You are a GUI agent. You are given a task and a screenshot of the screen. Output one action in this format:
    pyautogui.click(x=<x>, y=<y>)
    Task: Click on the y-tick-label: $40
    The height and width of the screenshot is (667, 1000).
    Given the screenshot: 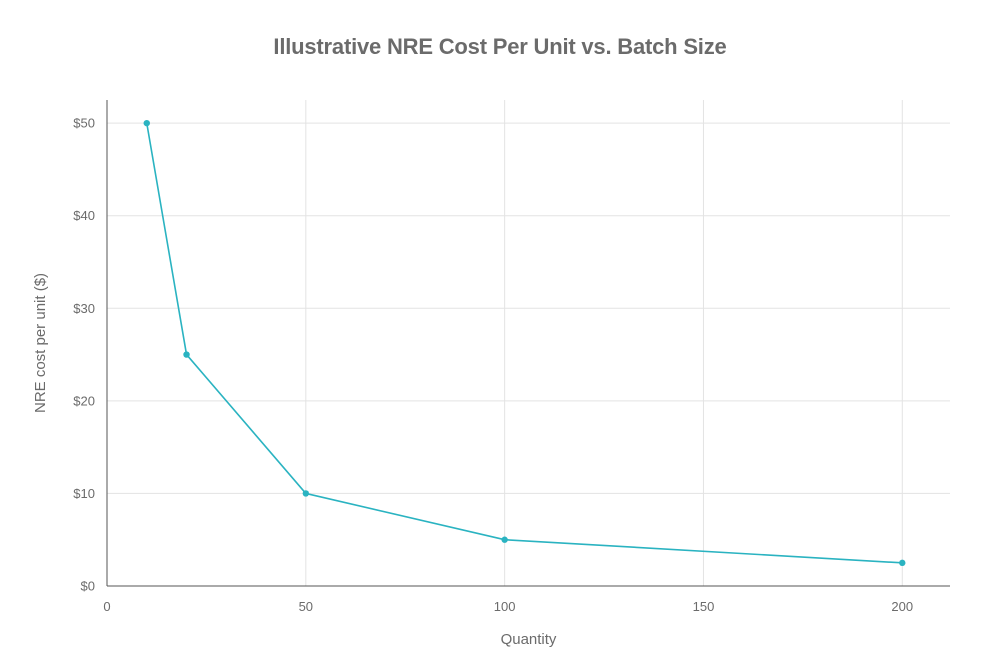 What is the action you would take?
    pyautogui.click(x=84, y=215)
    